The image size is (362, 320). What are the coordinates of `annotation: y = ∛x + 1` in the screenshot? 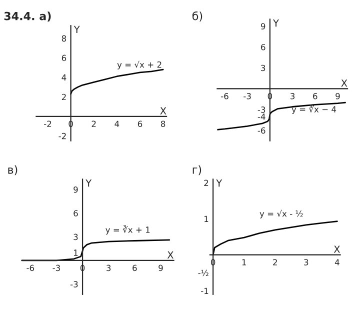 It's located at (128, 229).